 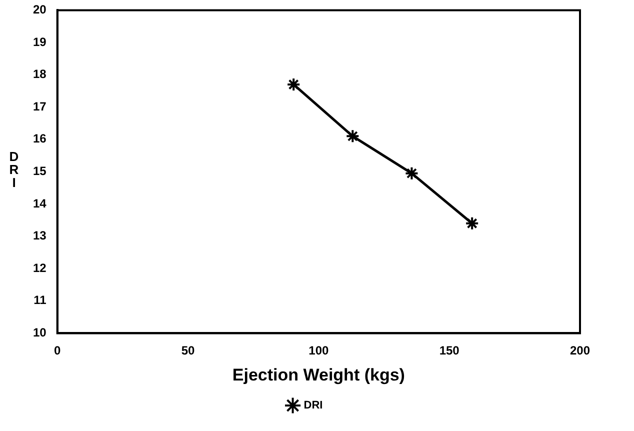 I want to click on x-tick-label: 200, so click(x=580, y=351).